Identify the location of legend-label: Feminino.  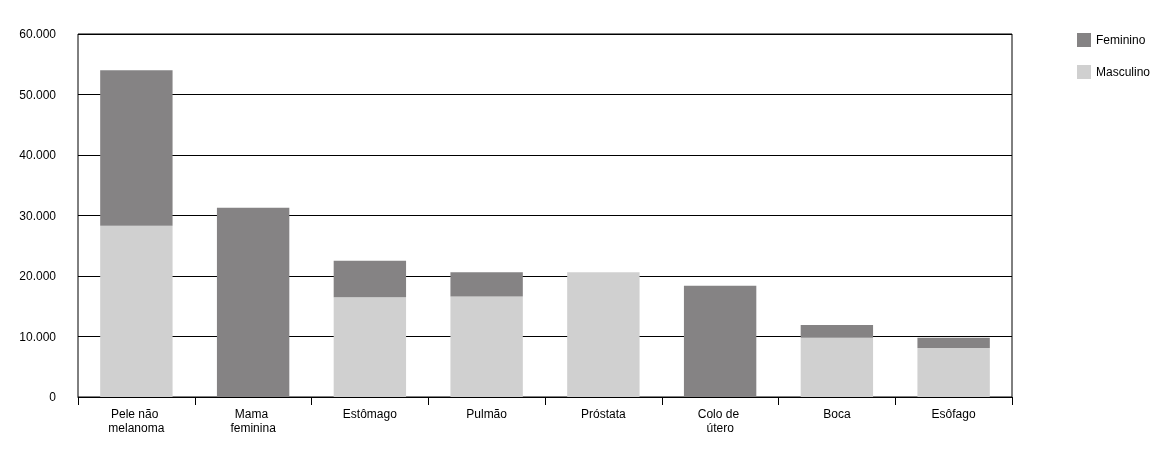
(1120, 40).